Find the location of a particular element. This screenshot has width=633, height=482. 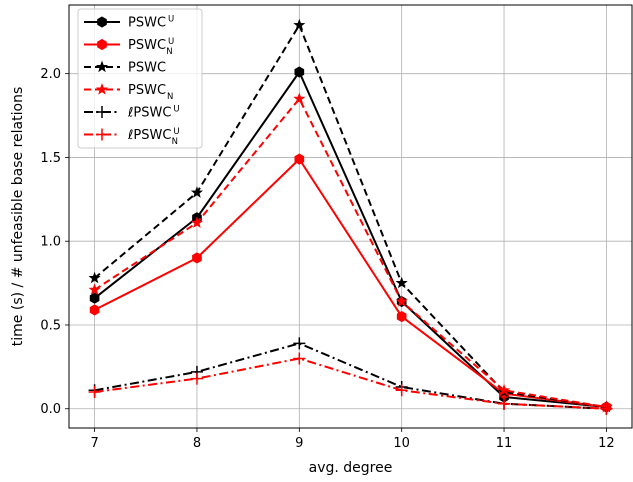

x-axis-label: avg. degree is located at coordinates (351, 468).